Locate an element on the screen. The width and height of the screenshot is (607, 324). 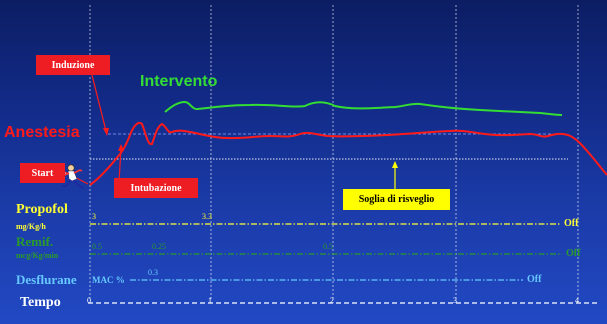
desflurane-off: Off is located at coordinates (534, 279).